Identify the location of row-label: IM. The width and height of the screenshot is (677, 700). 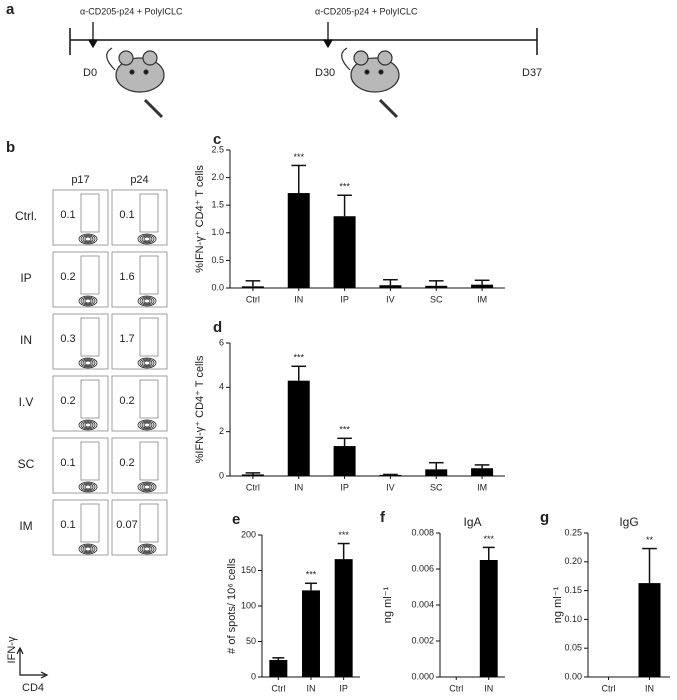
(25, 526).